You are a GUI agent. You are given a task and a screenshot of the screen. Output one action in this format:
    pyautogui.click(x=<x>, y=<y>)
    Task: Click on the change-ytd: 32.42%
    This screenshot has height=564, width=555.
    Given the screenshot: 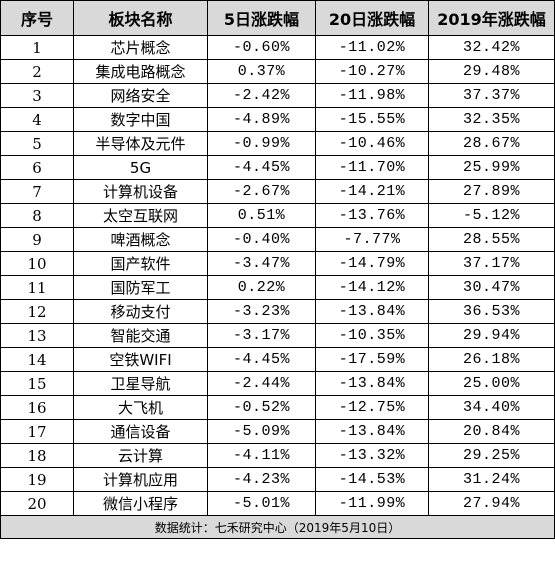 What is the action you would take?
    pyautogui.click(x=491, y=47)
    